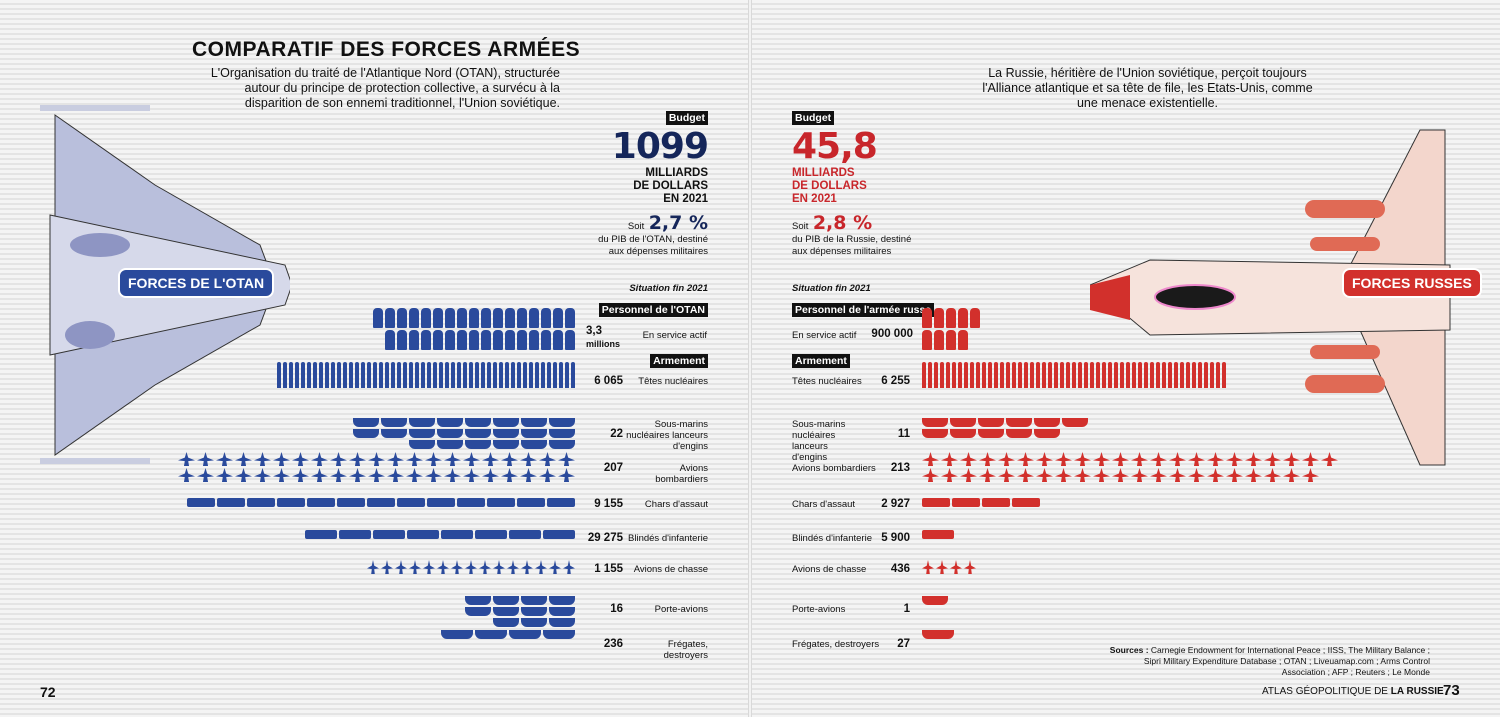 The height and width of the screenshot is (717, 1500). What do you see at coordinates (668, 288) in the screenshot?
I see `nato-situation: Situation fin 2021` at bounding box center [668, 288].